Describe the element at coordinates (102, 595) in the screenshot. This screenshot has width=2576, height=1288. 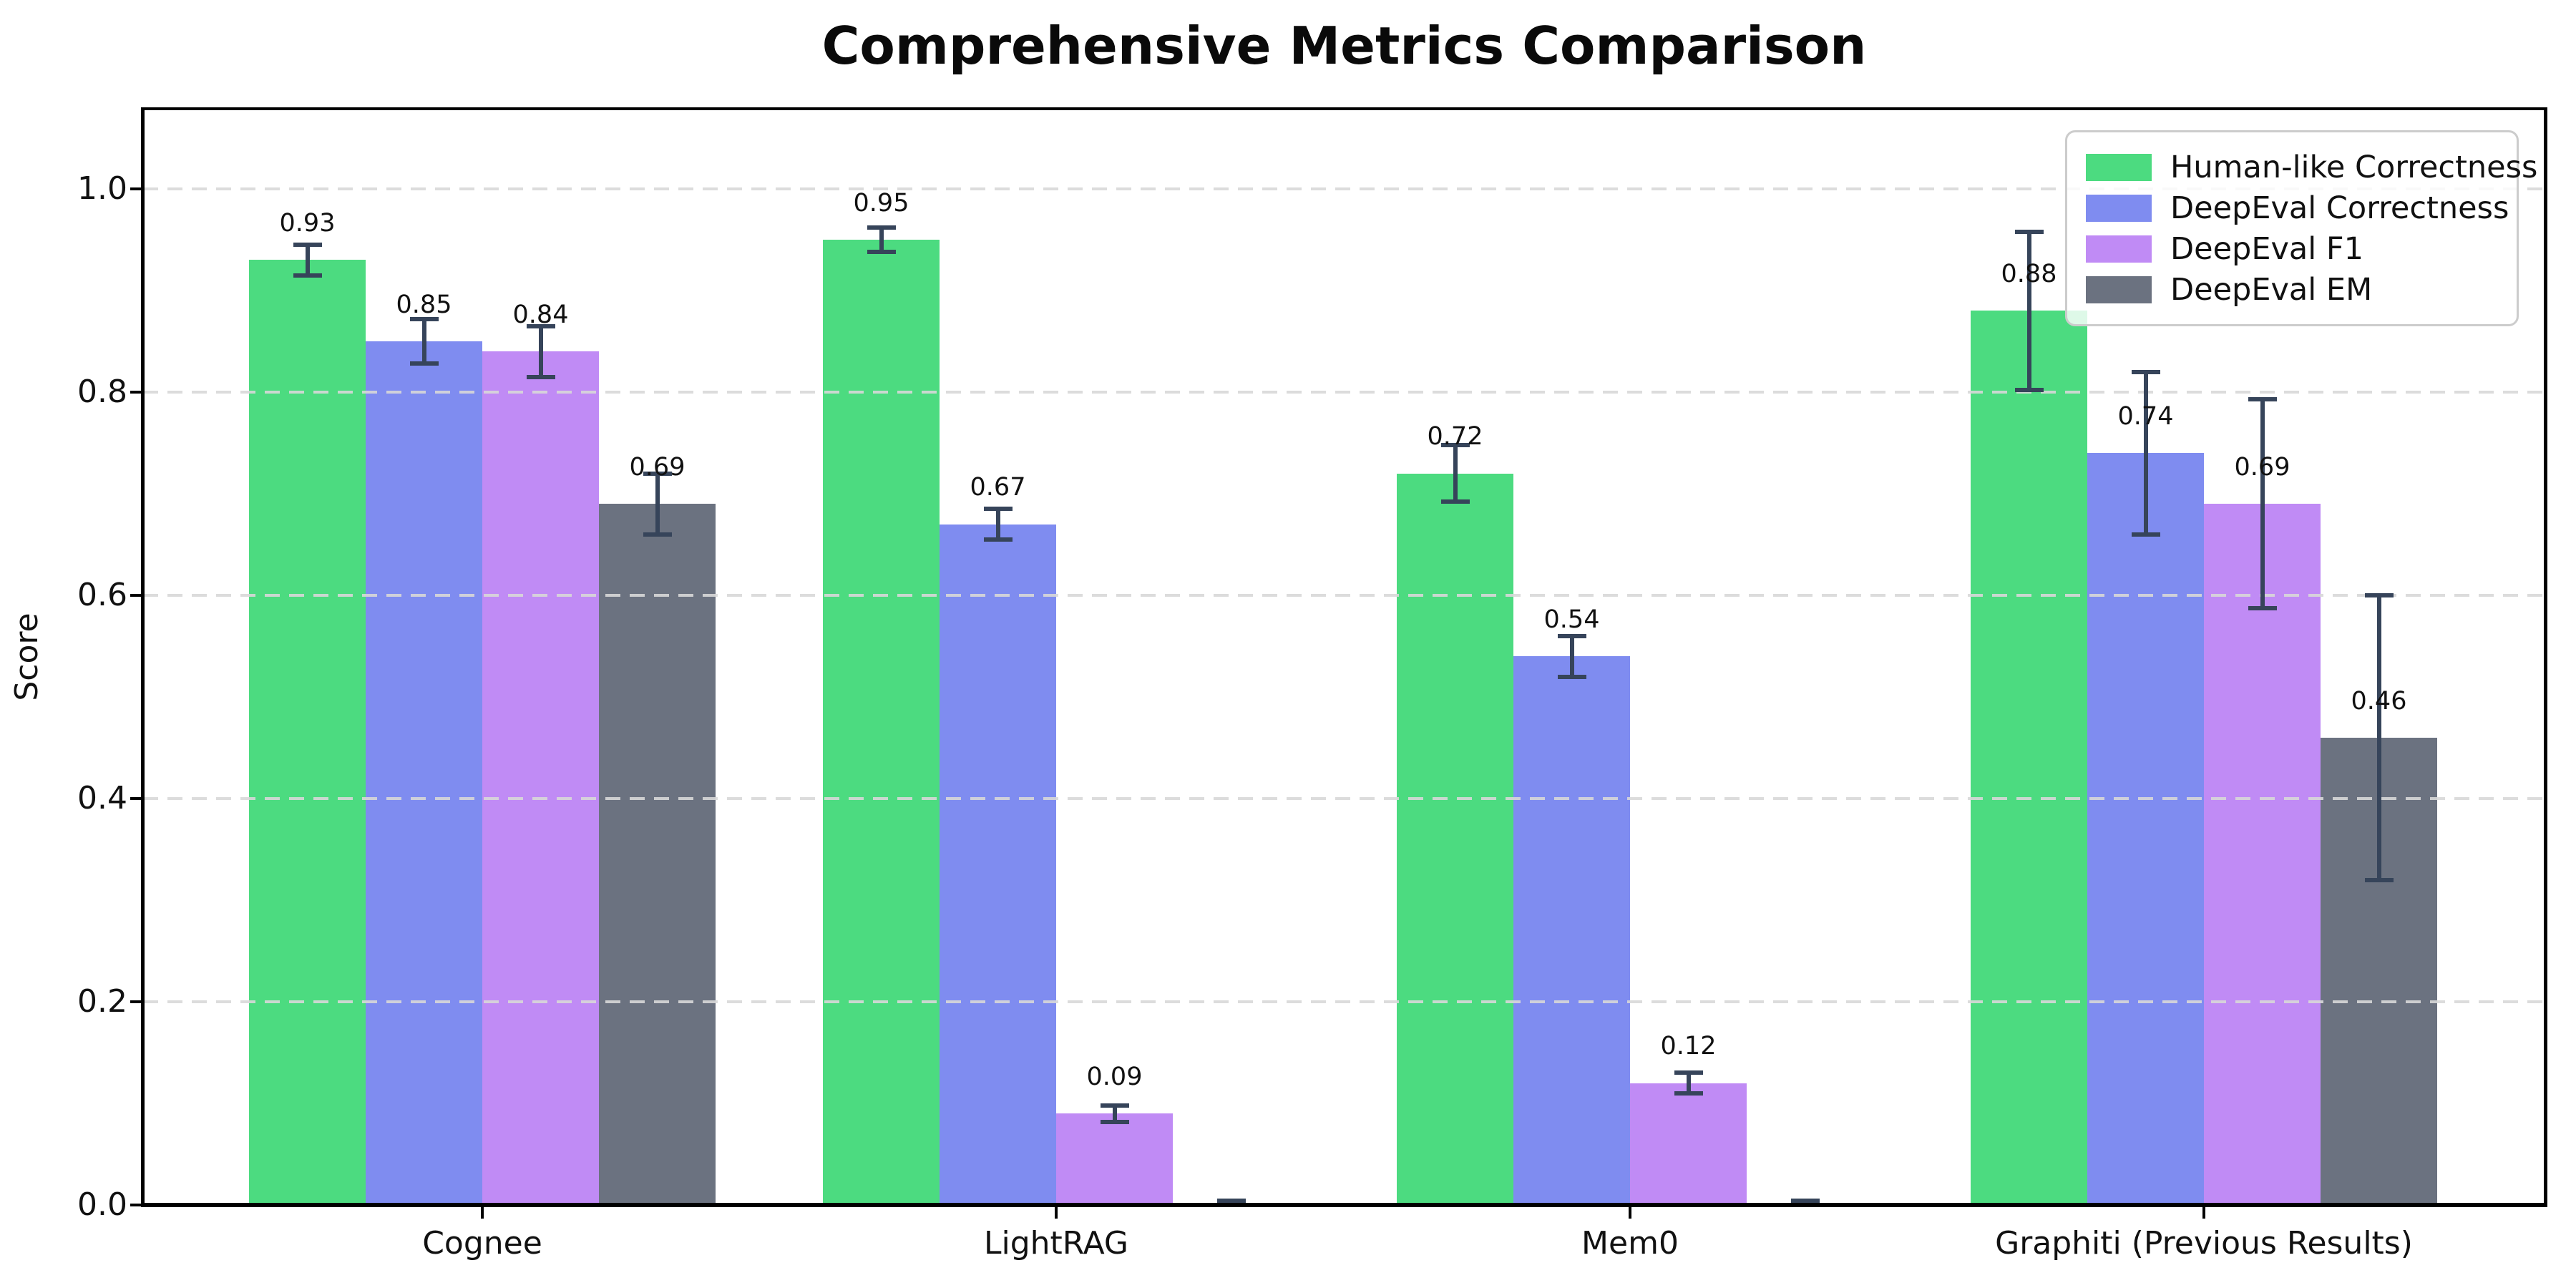
I see `y-tick-label: 0.6` at that location.